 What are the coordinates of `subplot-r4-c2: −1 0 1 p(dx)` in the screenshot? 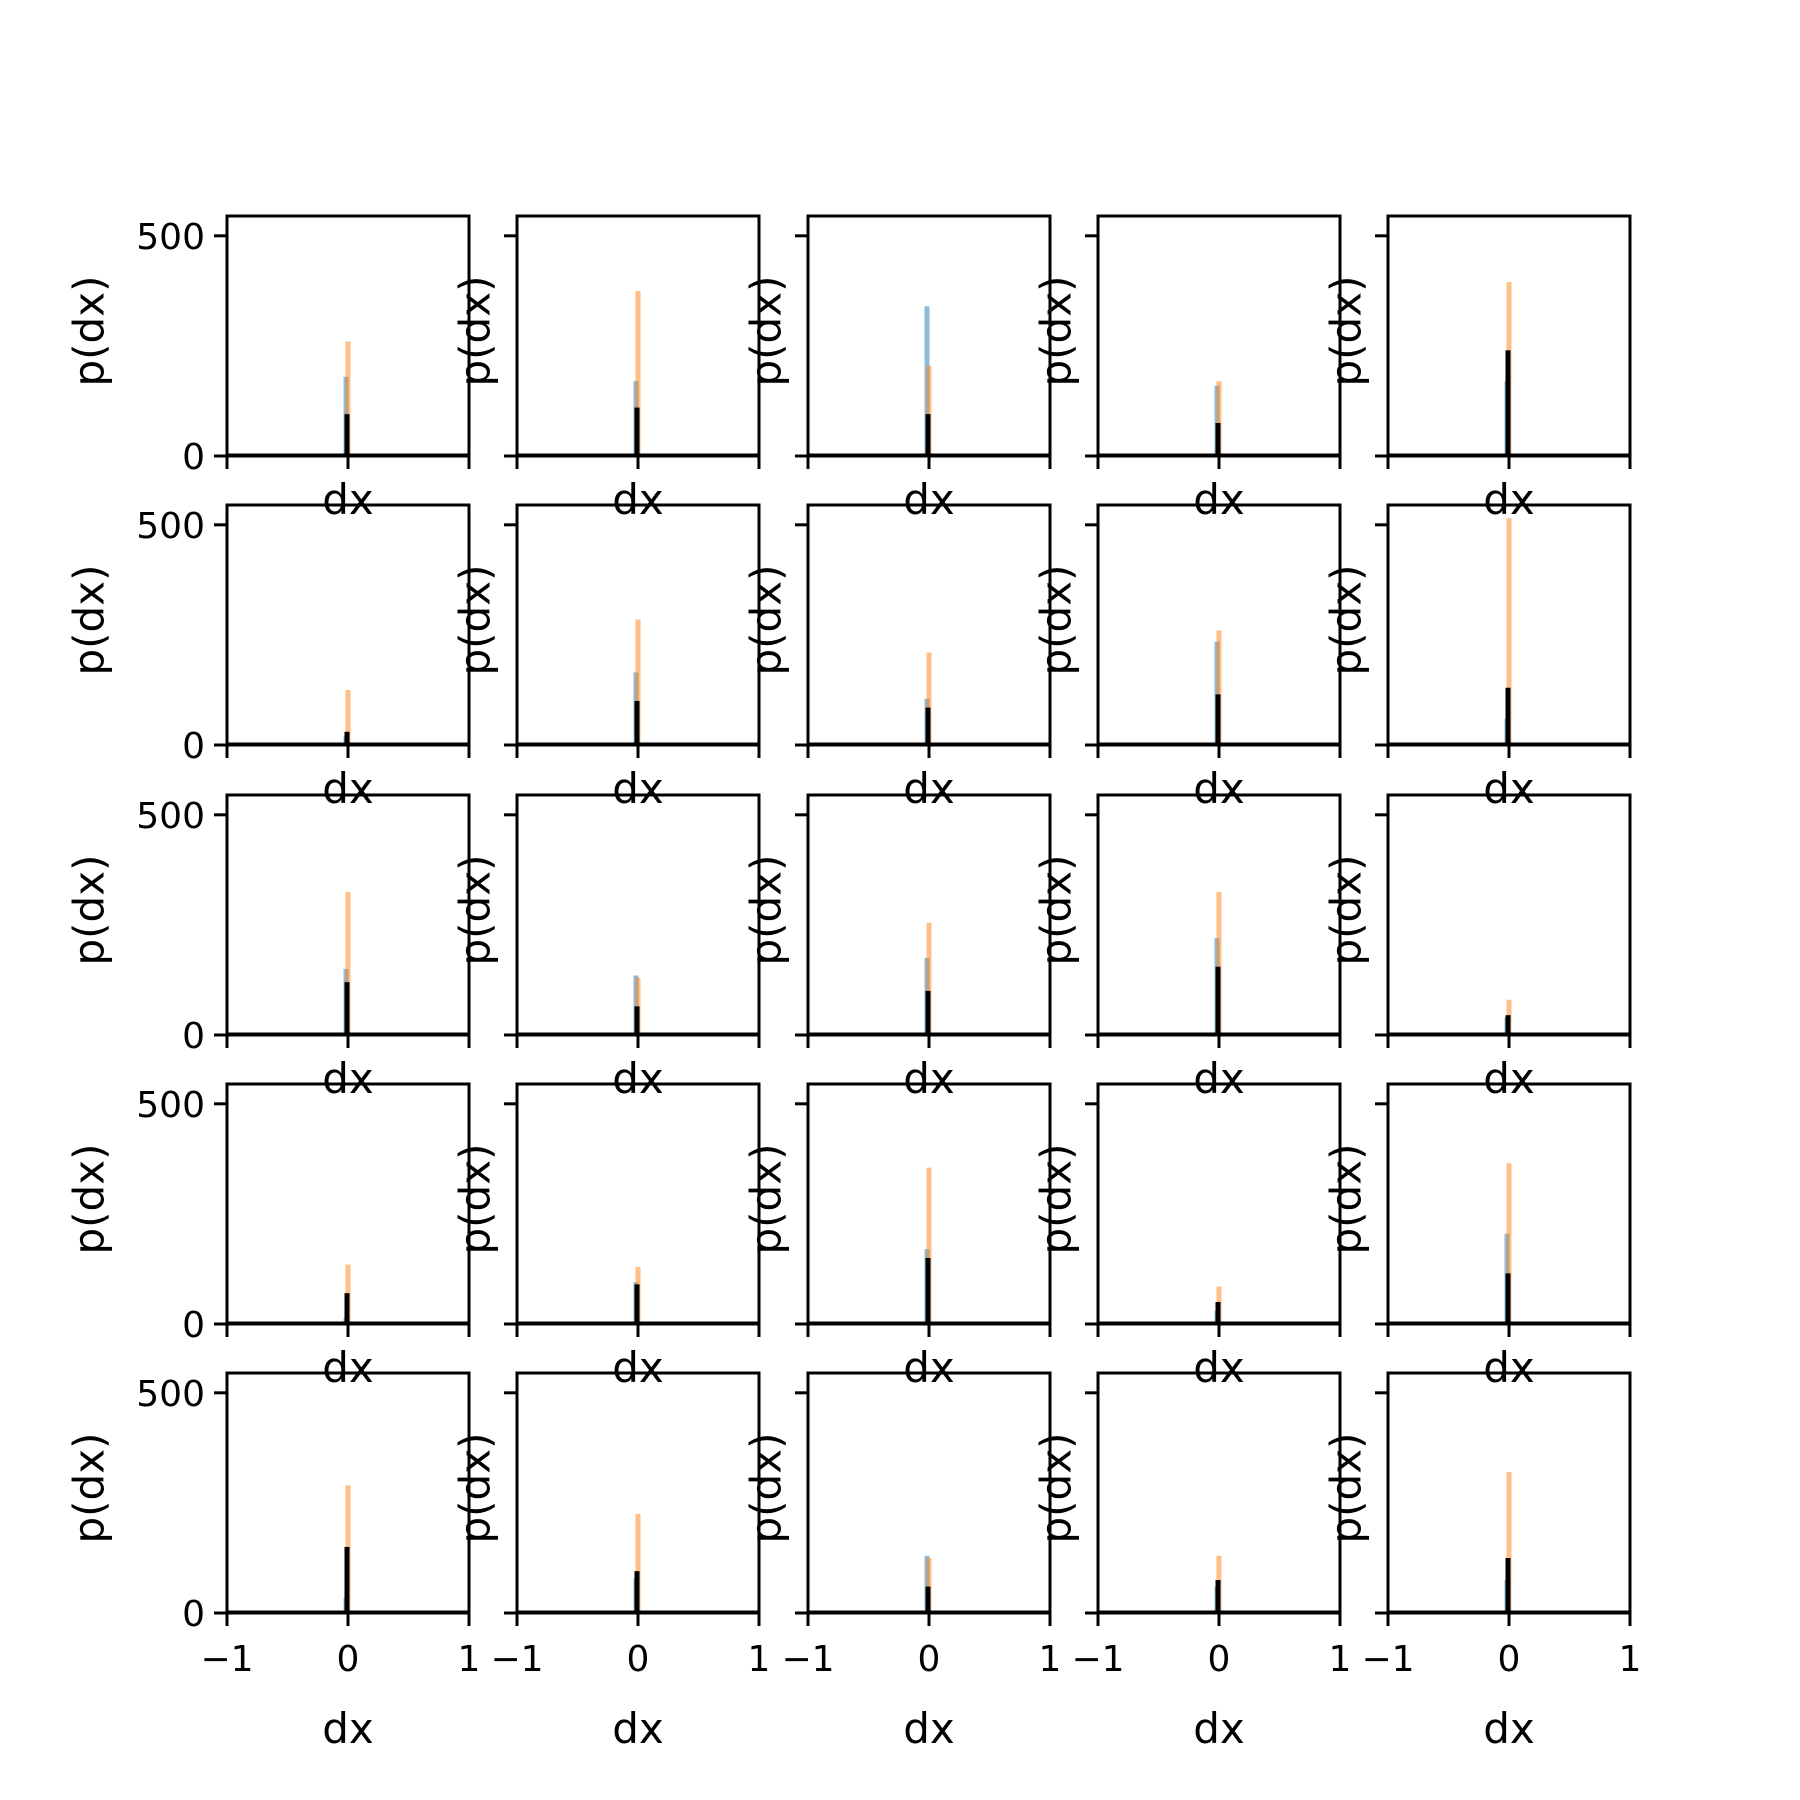 It's located at (902, 1525).